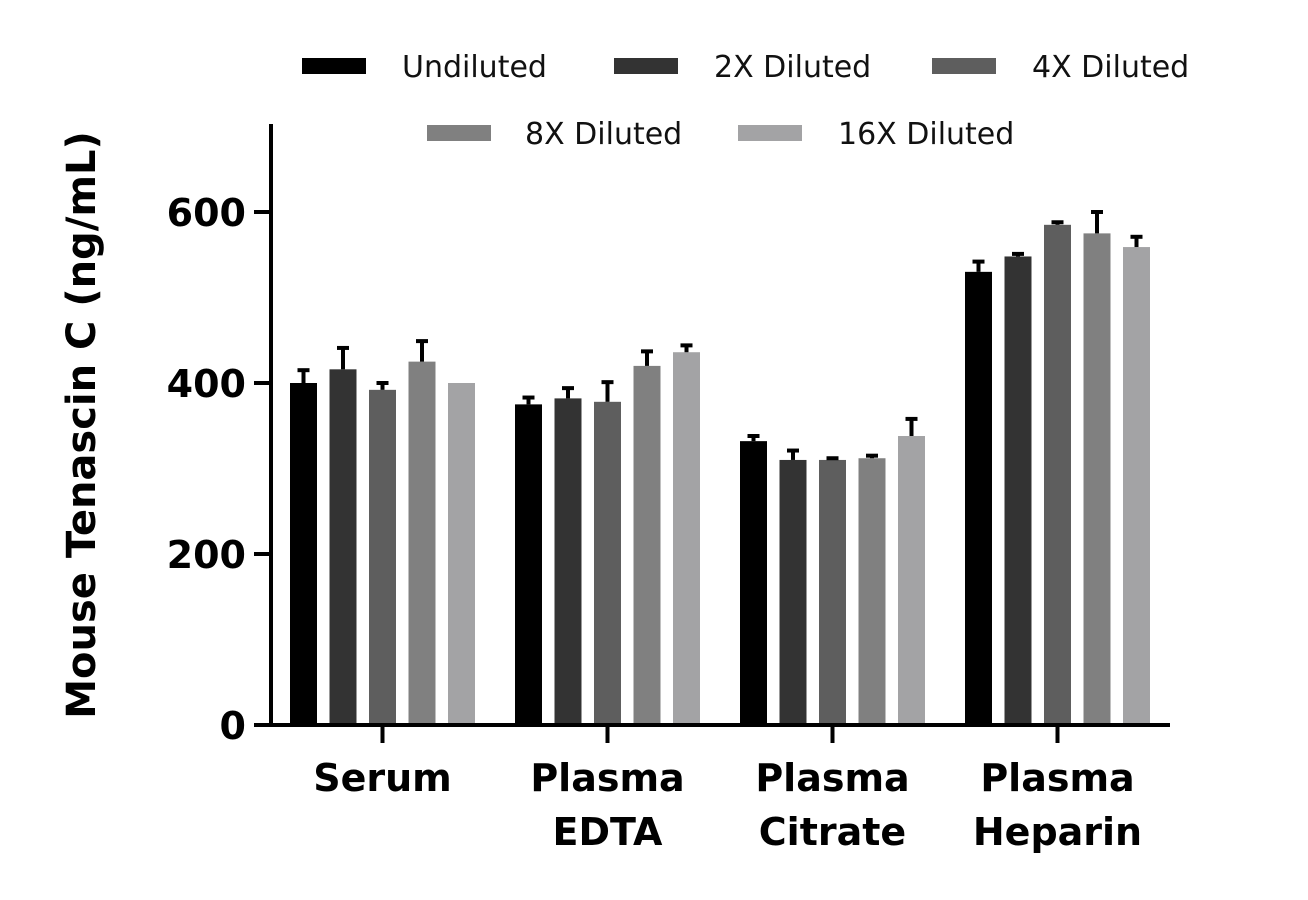  Describe the element at coordinates (82, 425) in the screenshot. I see `y-axis-label: Mouse Tenascin C (ng/mL)` at that location.